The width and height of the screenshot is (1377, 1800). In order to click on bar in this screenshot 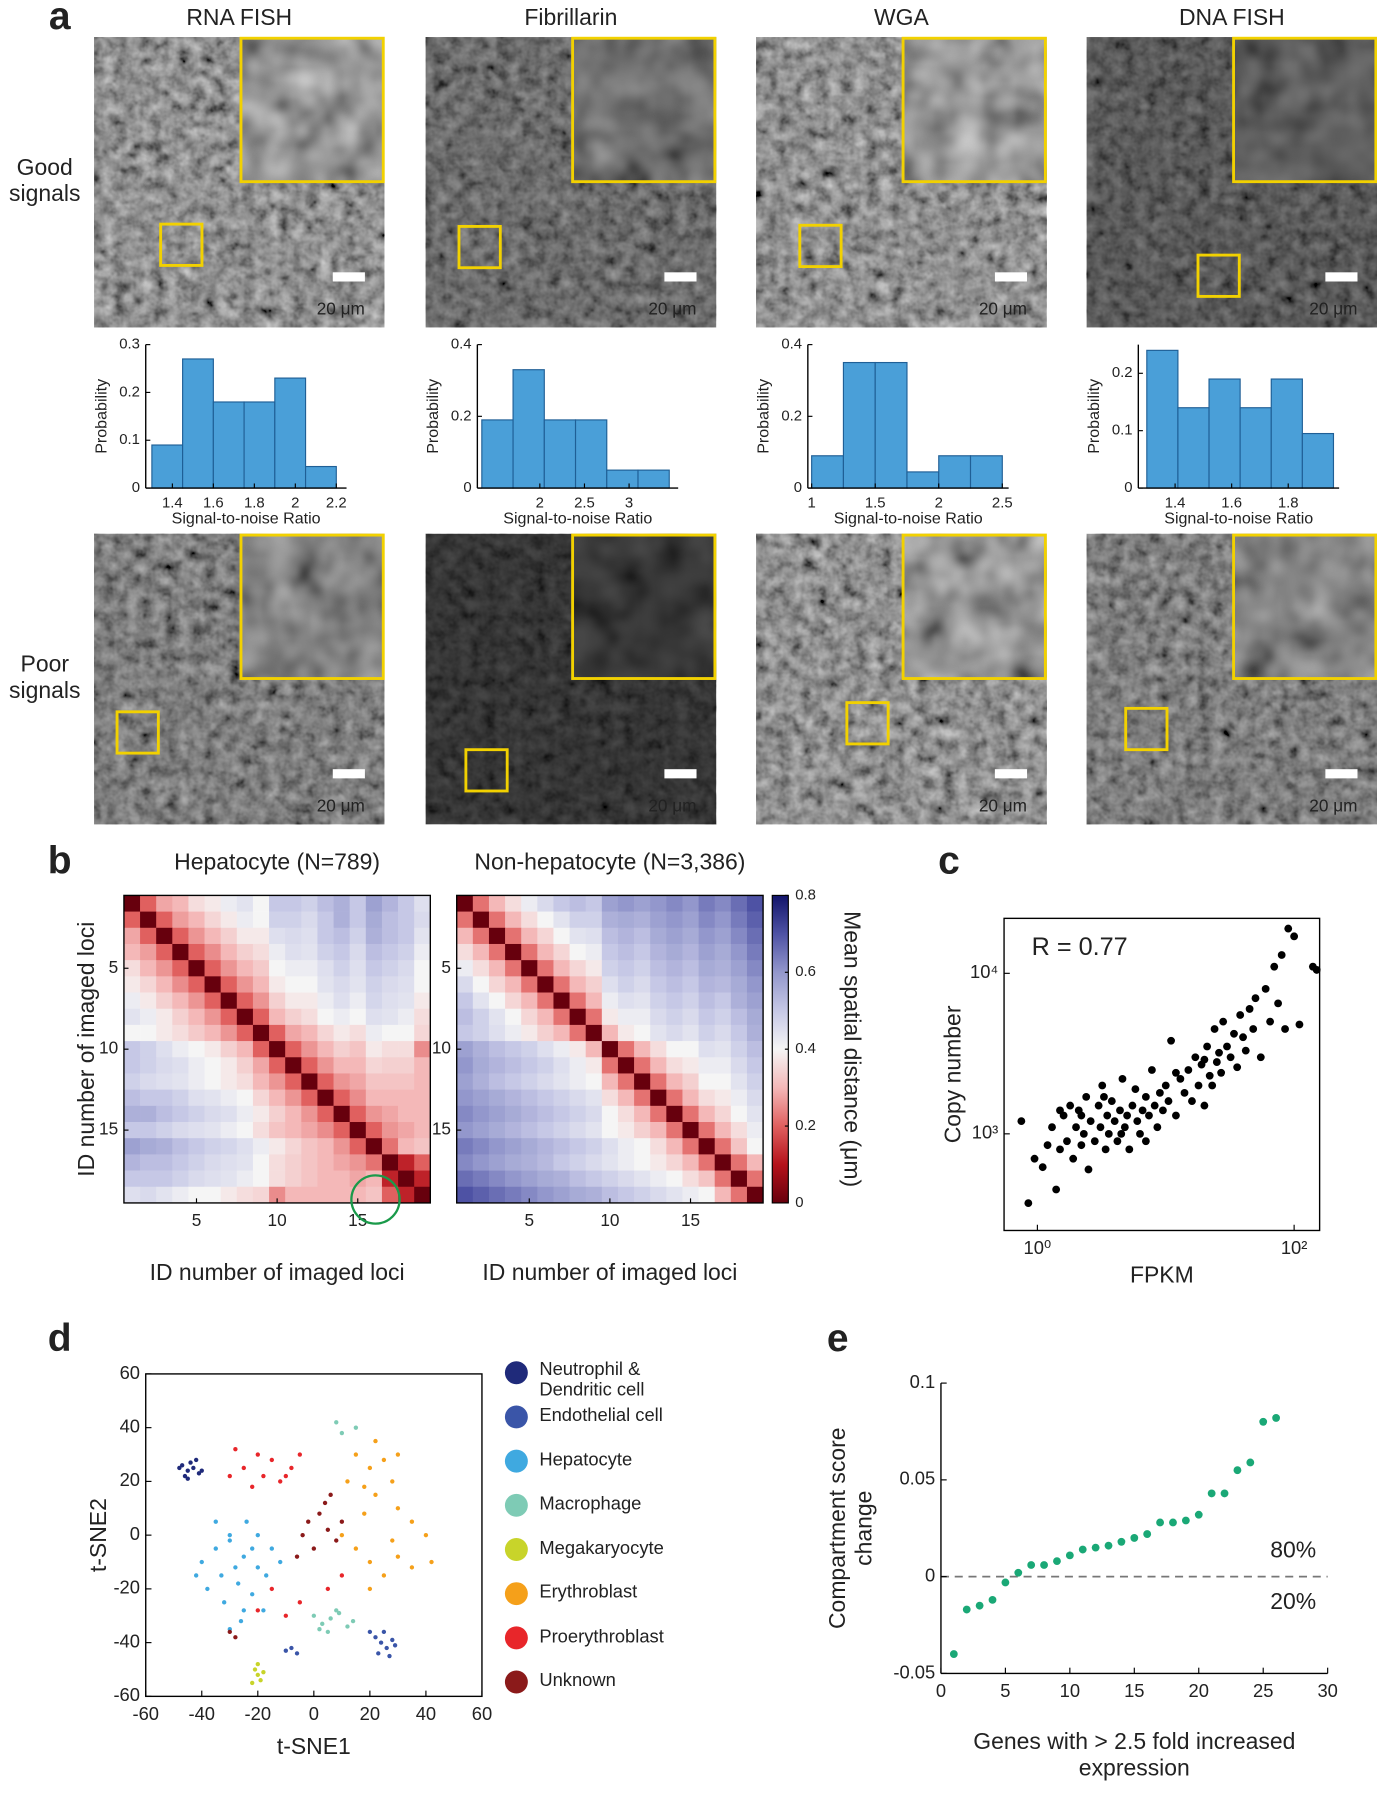, I will do `click(228, 445)`.